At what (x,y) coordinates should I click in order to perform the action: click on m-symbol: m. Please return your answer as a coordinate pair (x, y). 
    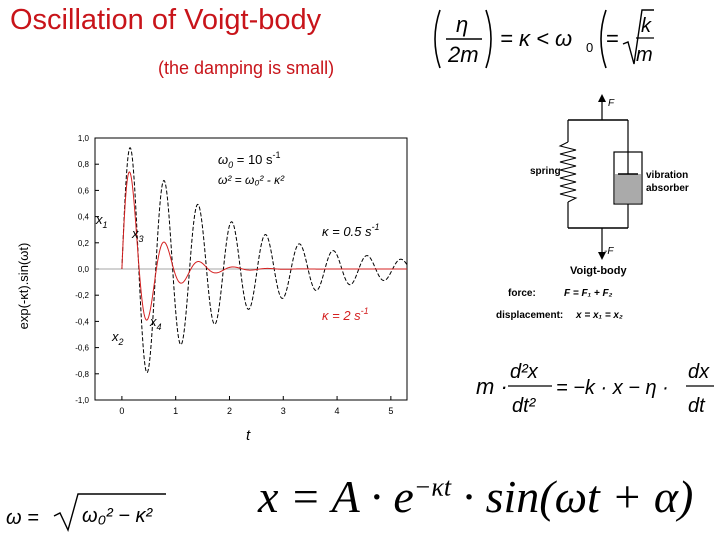
    Looking at the image, I should click on (644, 55).